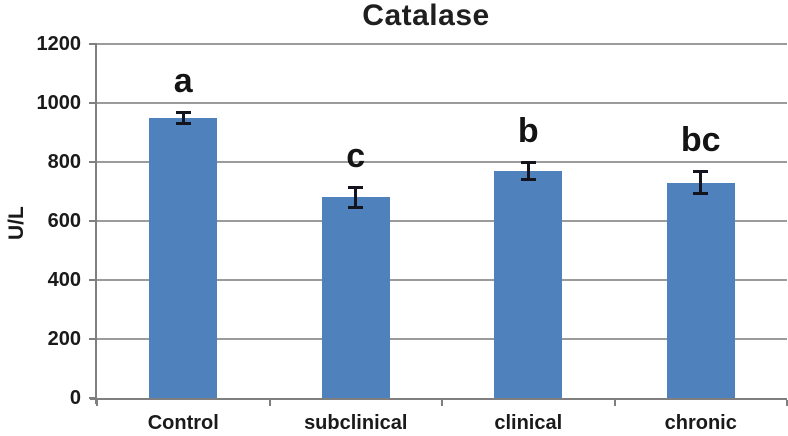 The width and height of the screenshot is (788, 436). I want to click on y-tick-label: 1200, so click(59, 44).